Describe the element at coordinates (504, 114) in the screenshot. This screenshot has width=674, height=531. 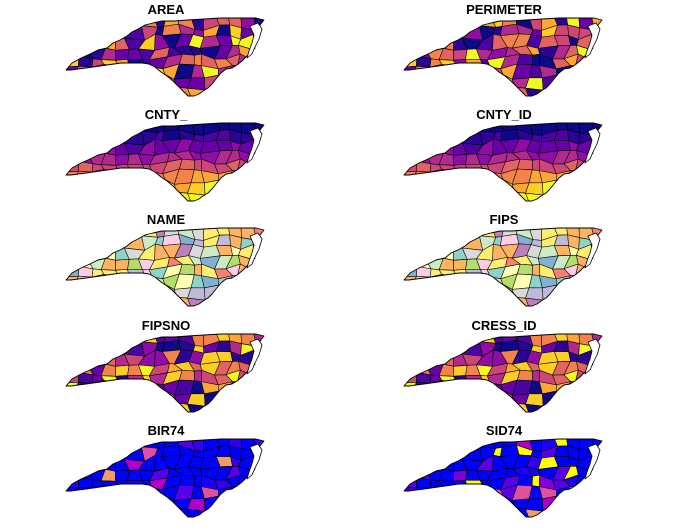
I see `panel-title: CNTY_ID` at that location.